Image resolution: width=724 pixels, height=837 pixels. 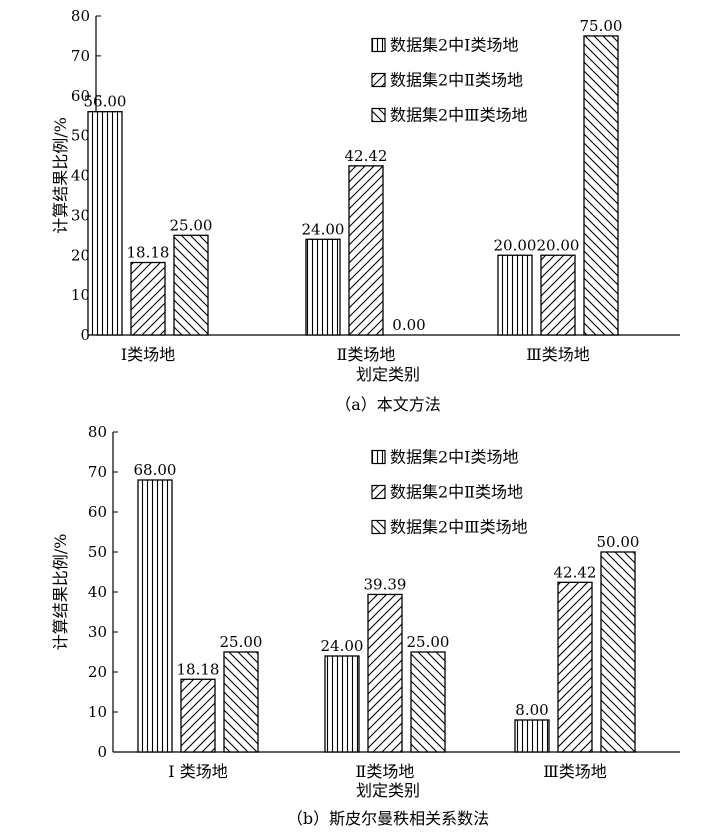 What do you see at coordinates (618, 542) in the screenshot?
I see `data-label: 50.00` at bounding box center [618, 542].